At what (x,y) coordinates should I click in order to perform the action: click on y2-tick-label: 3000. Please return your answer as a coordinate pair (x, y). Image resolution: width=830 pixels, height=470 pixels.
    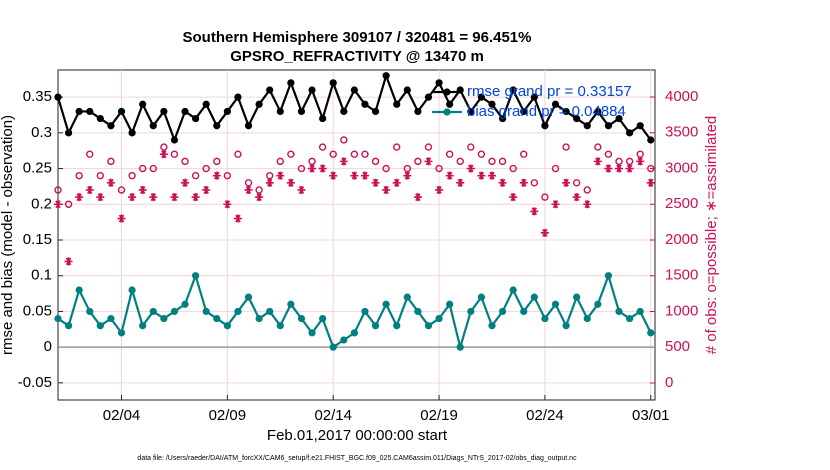
    Looking at the image, I should click on (681, 167).